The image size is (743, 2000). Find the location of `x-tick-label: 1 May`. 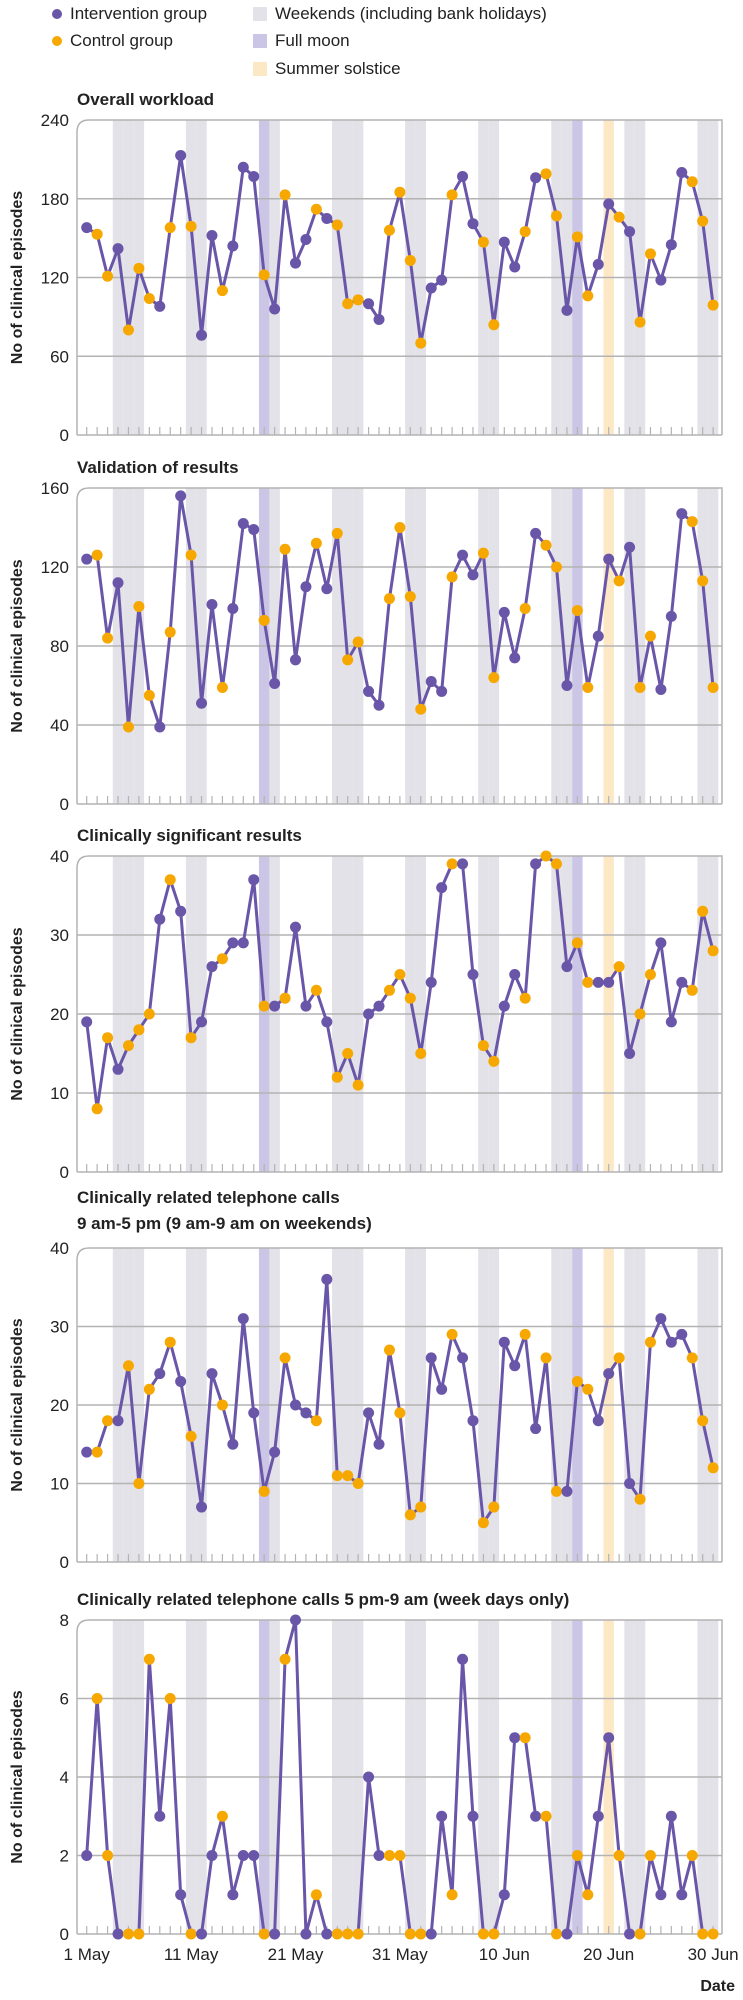

x-tick-label: 1 May is located at coordinates (87, 1954).